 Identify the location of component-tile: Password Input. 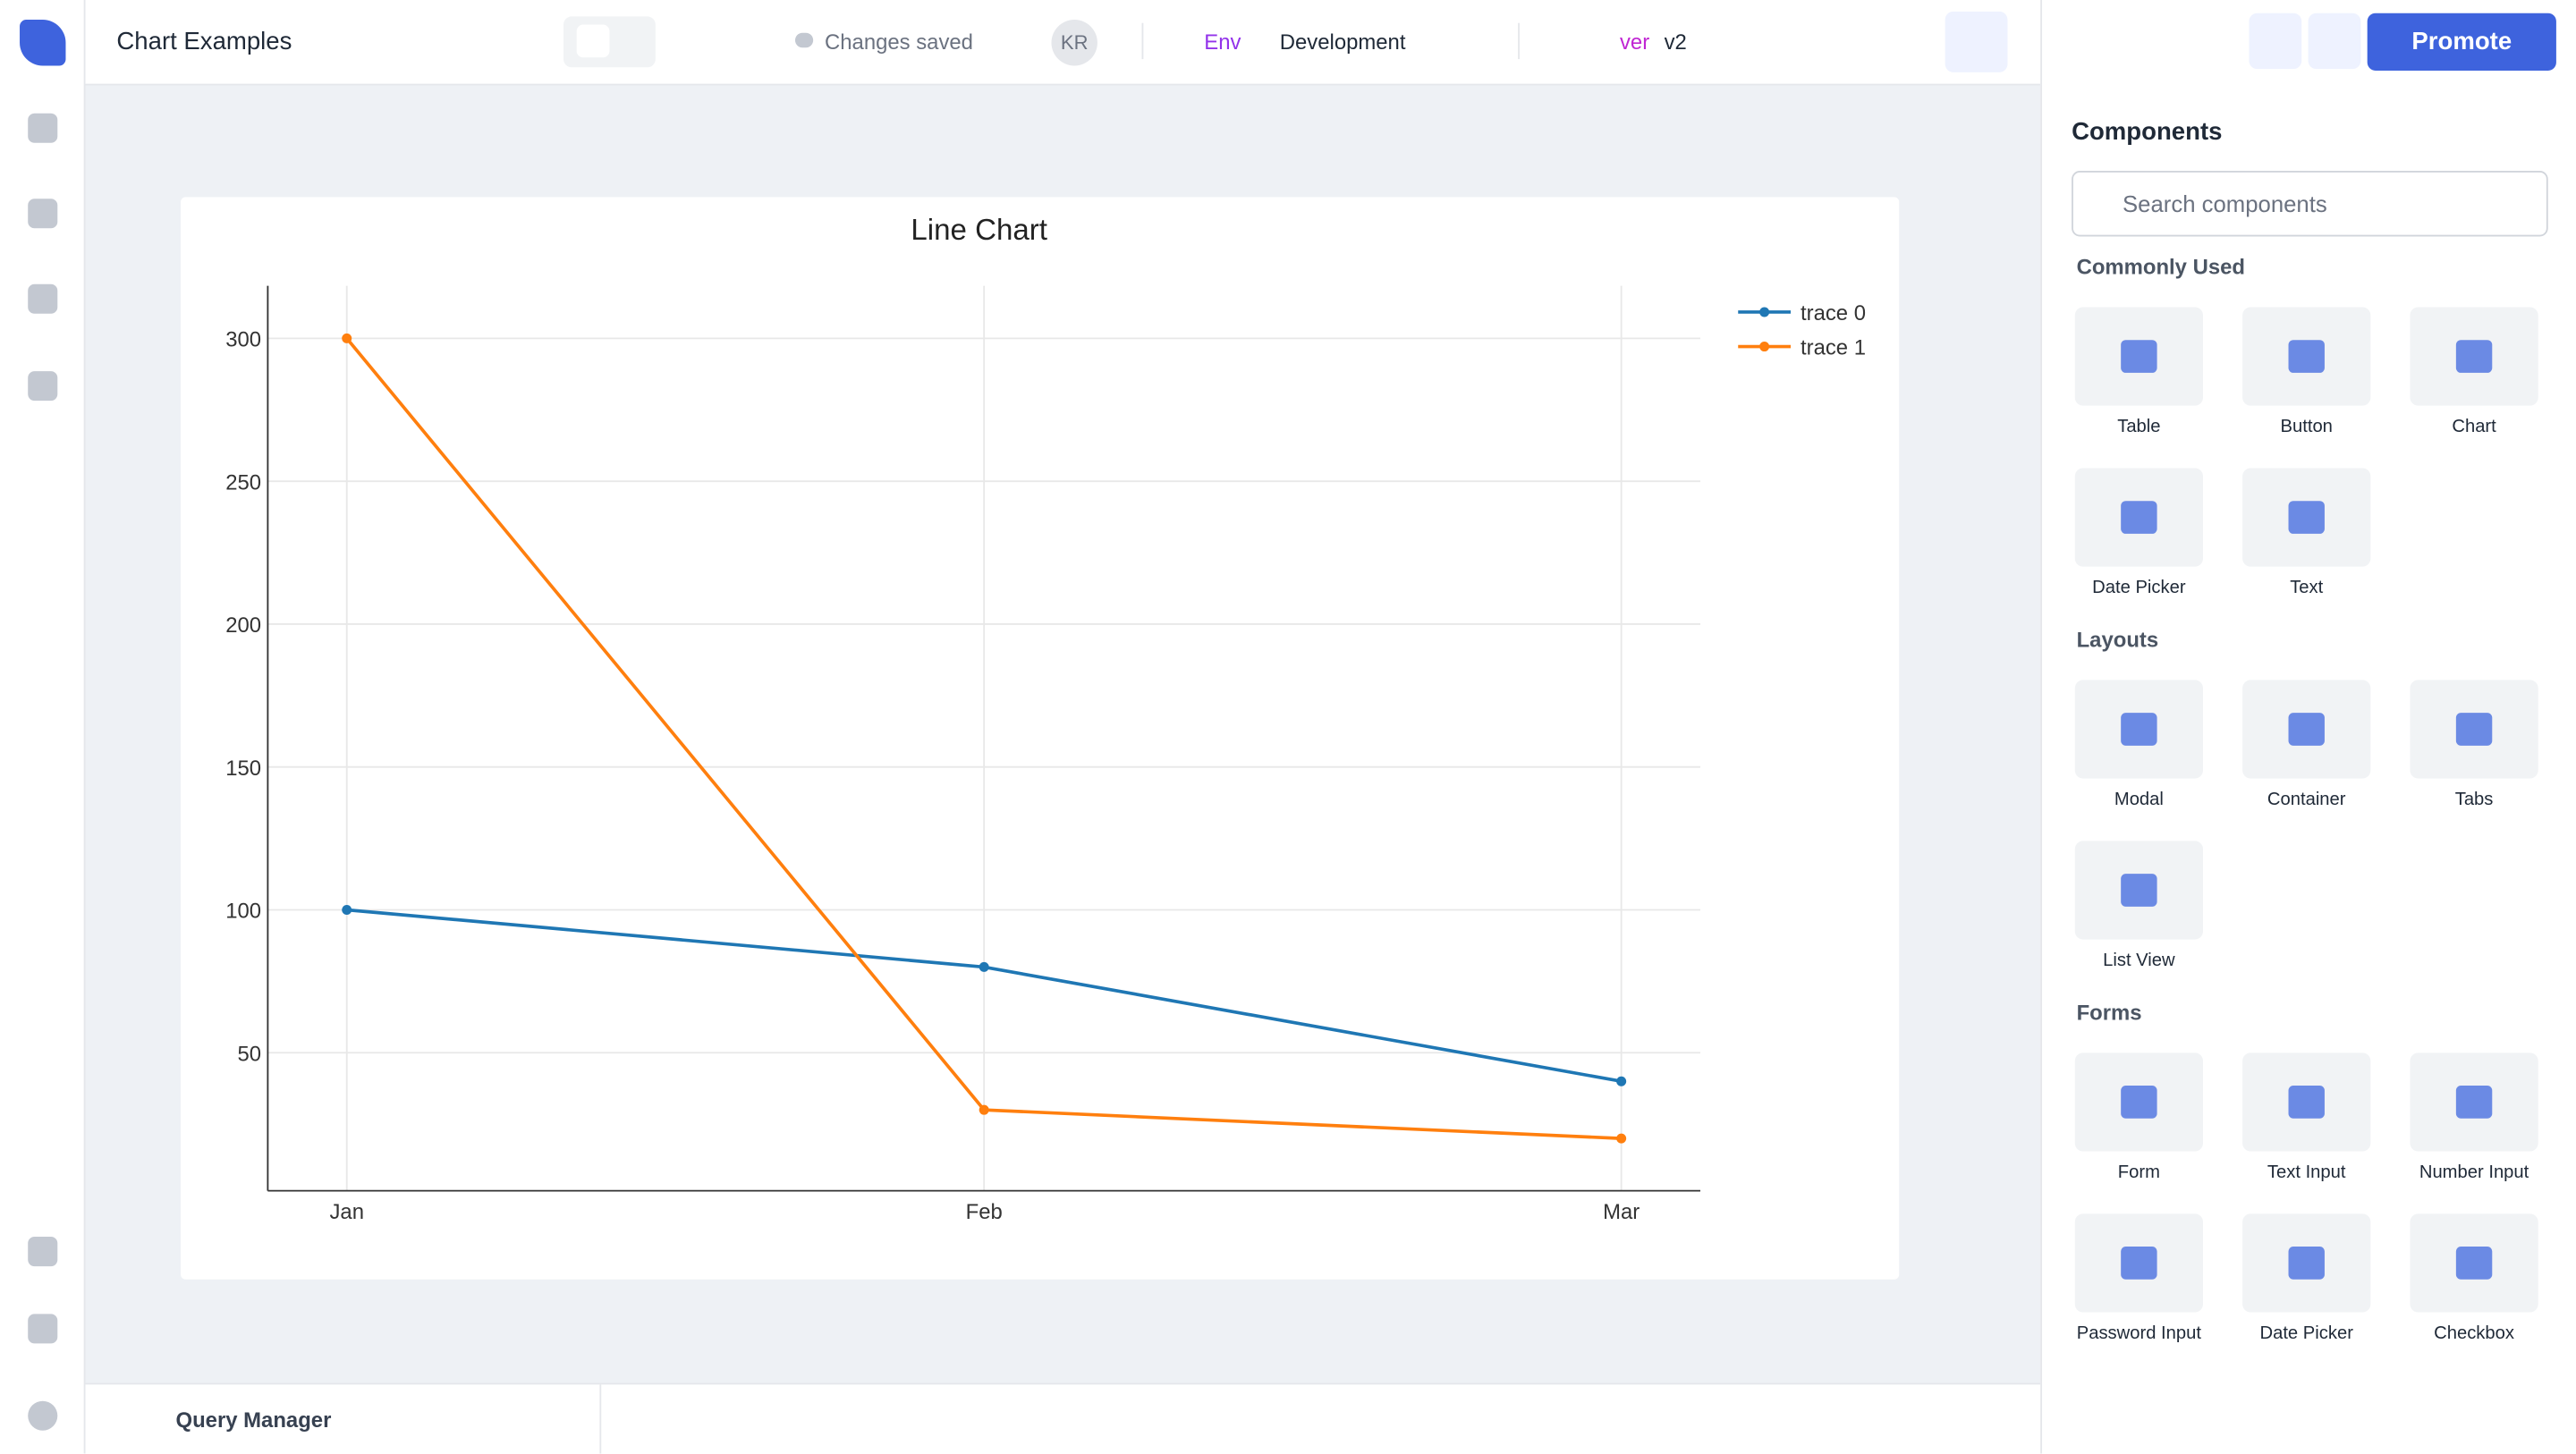
(2139, 1278).